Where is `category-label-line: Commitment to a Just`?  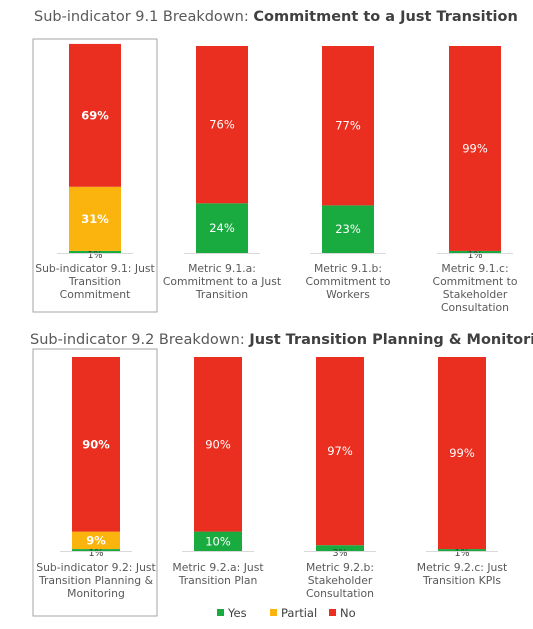
category-label-line: Commitment to a Just is located at coordinates (222, 281).